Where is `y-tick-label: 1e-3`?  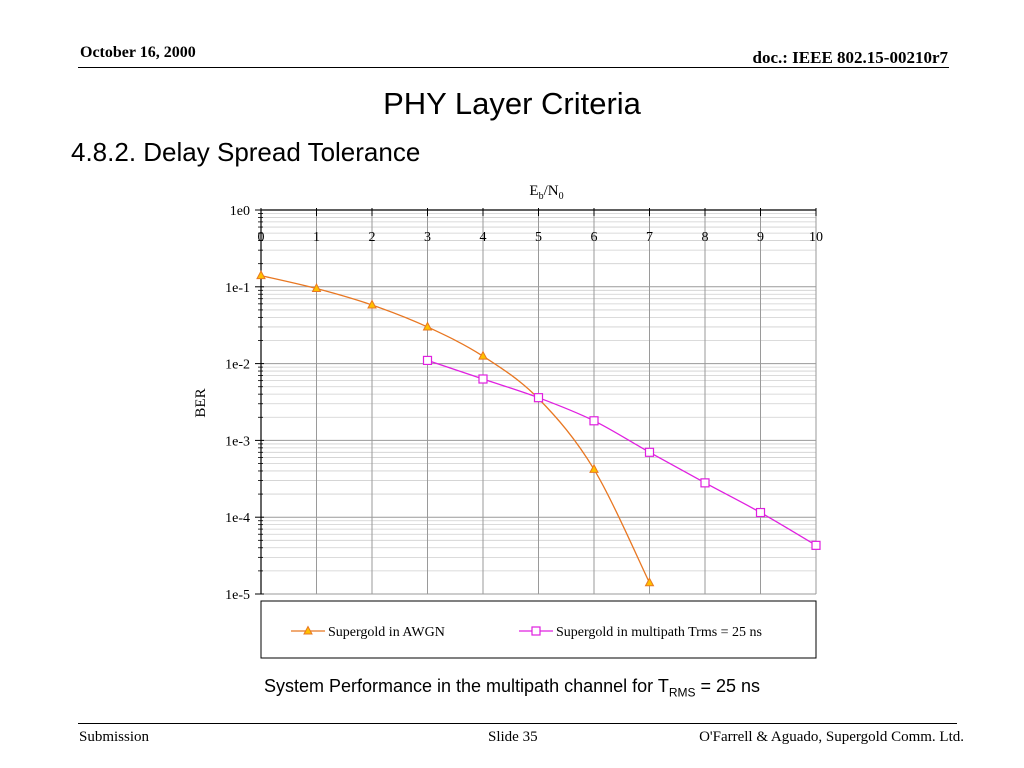
y-tick-label: 1e-3 is located at coordinates (237, 441).